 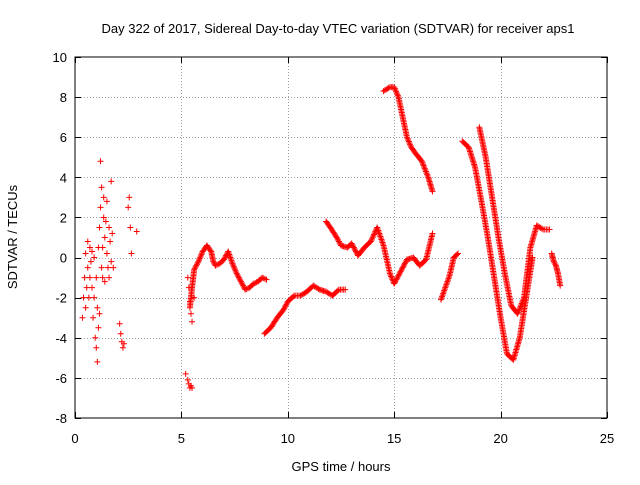 What do you see at coordinates (63, 258) in the screenshot?
I see `y-tick-label: 0` at bounding box center [63, 258].